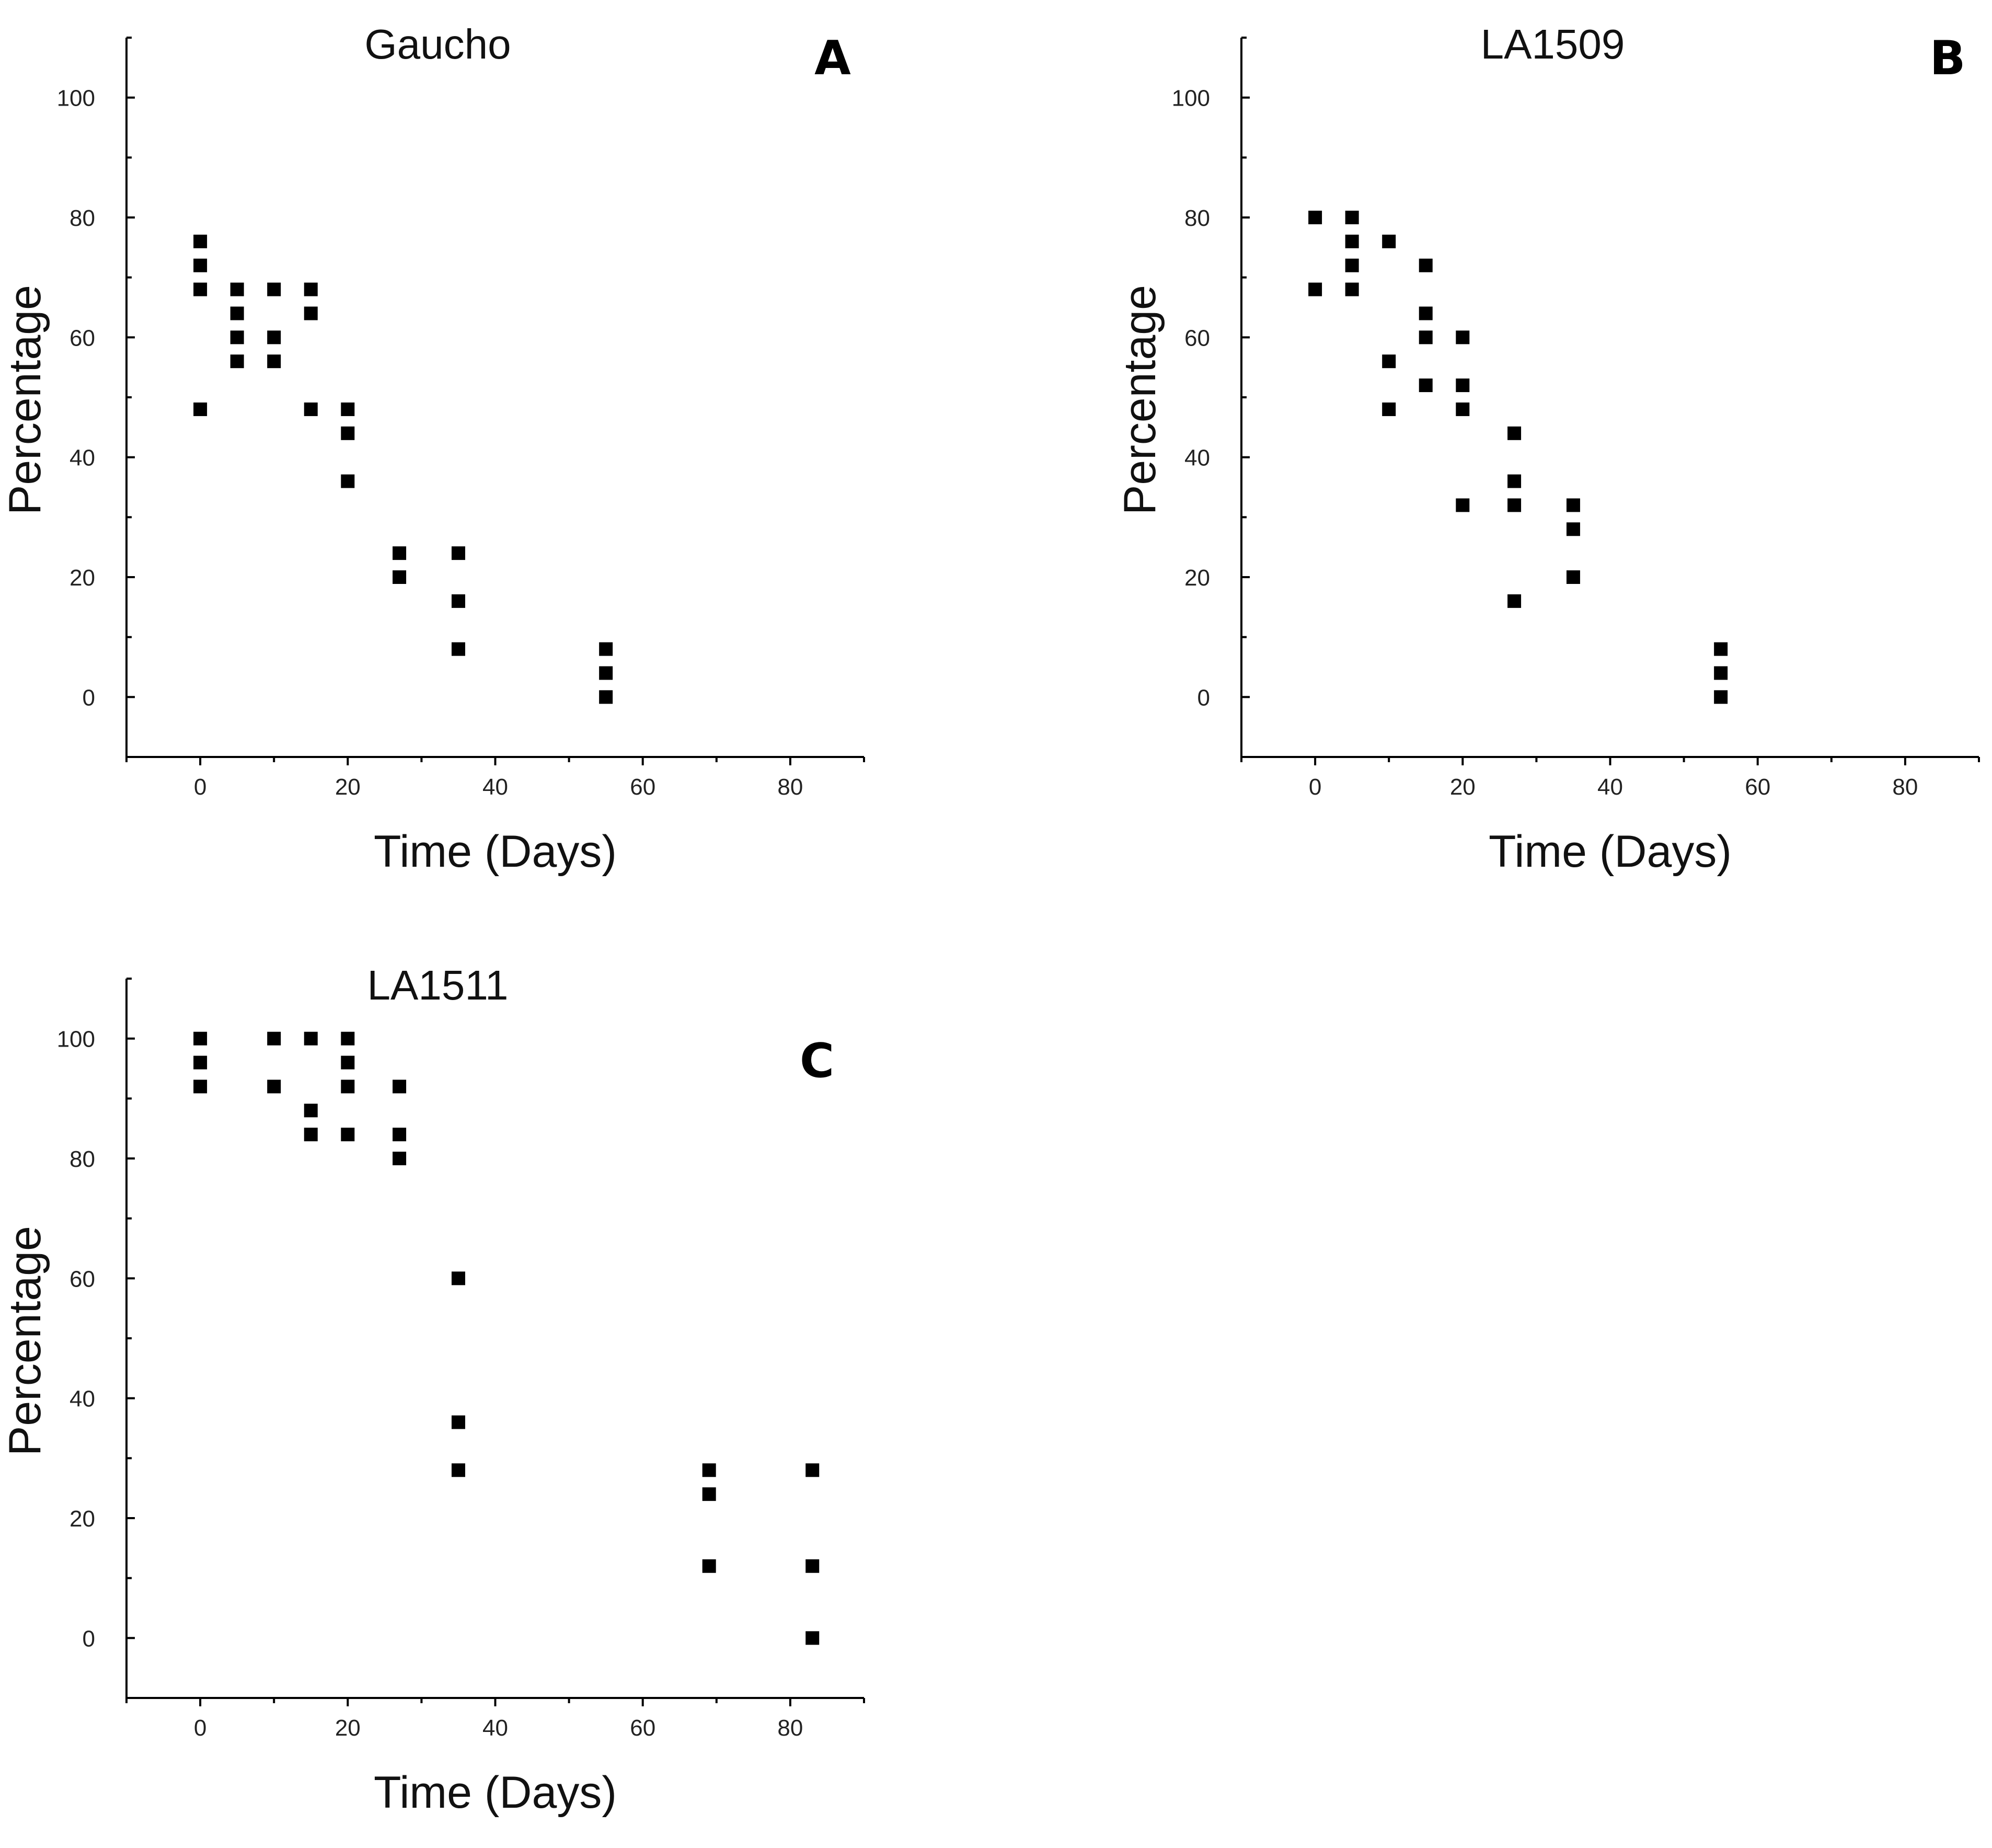 This screenshot has width=1992, height=1848. What do you see at coordinates (817, 1061) in the screenshot?
I see `panel-letter: C` at bounding box center [817, 1061].